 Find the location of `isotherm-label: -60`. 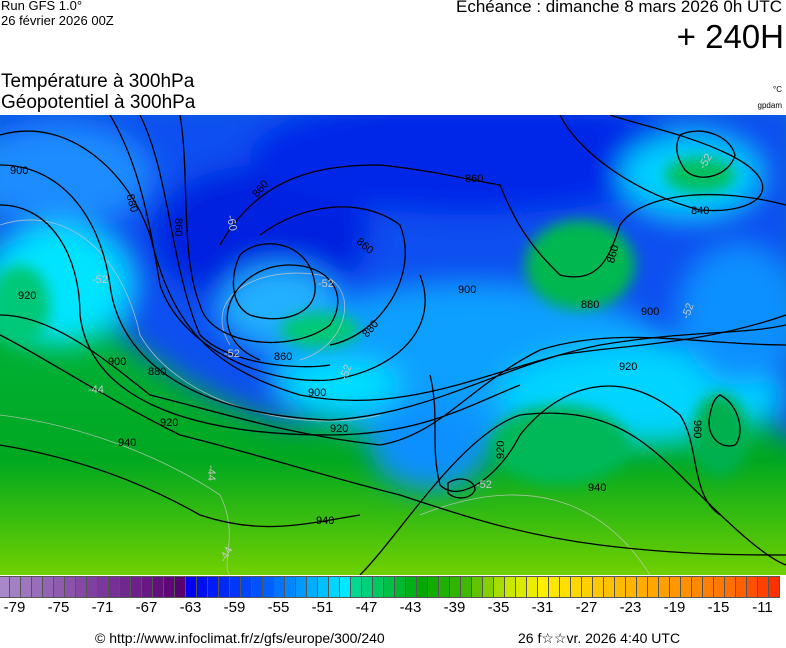

isotherm-label: -60 is located at coordinates (231, 223).